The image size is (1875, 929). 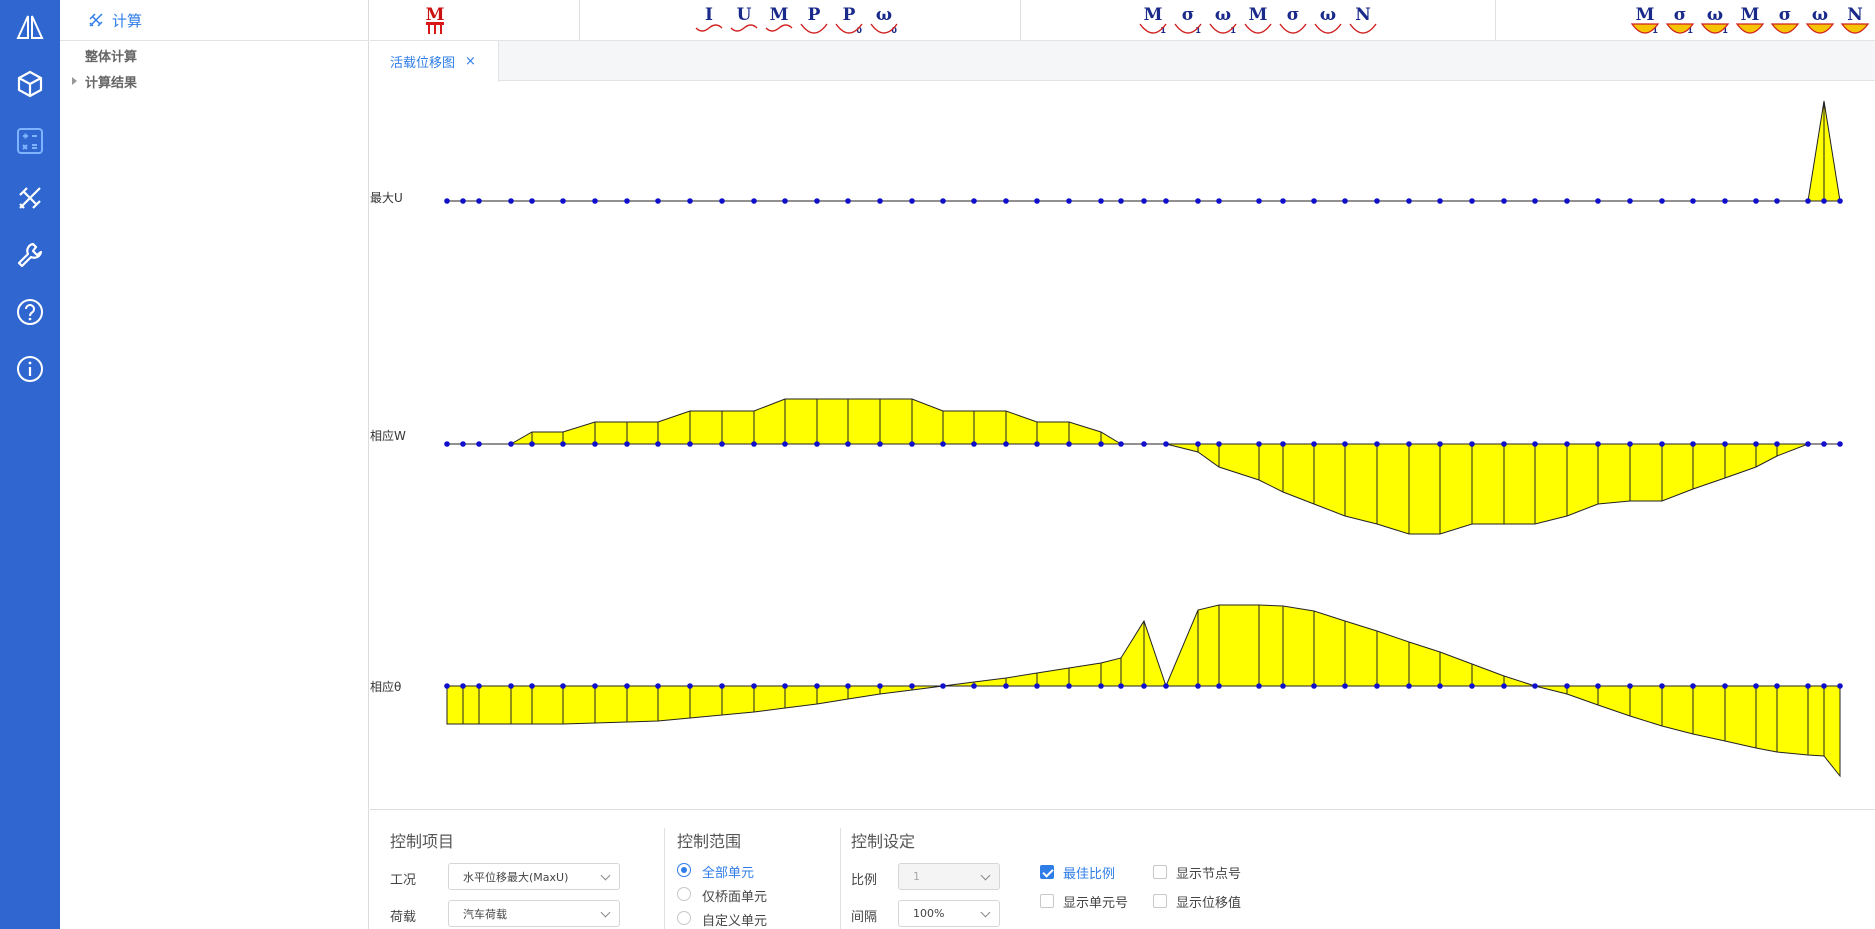 What do you see at coordinates (388, 436) in the screenshot?
I see `row-label-w: 相应W` at bounding box center [388, 436].